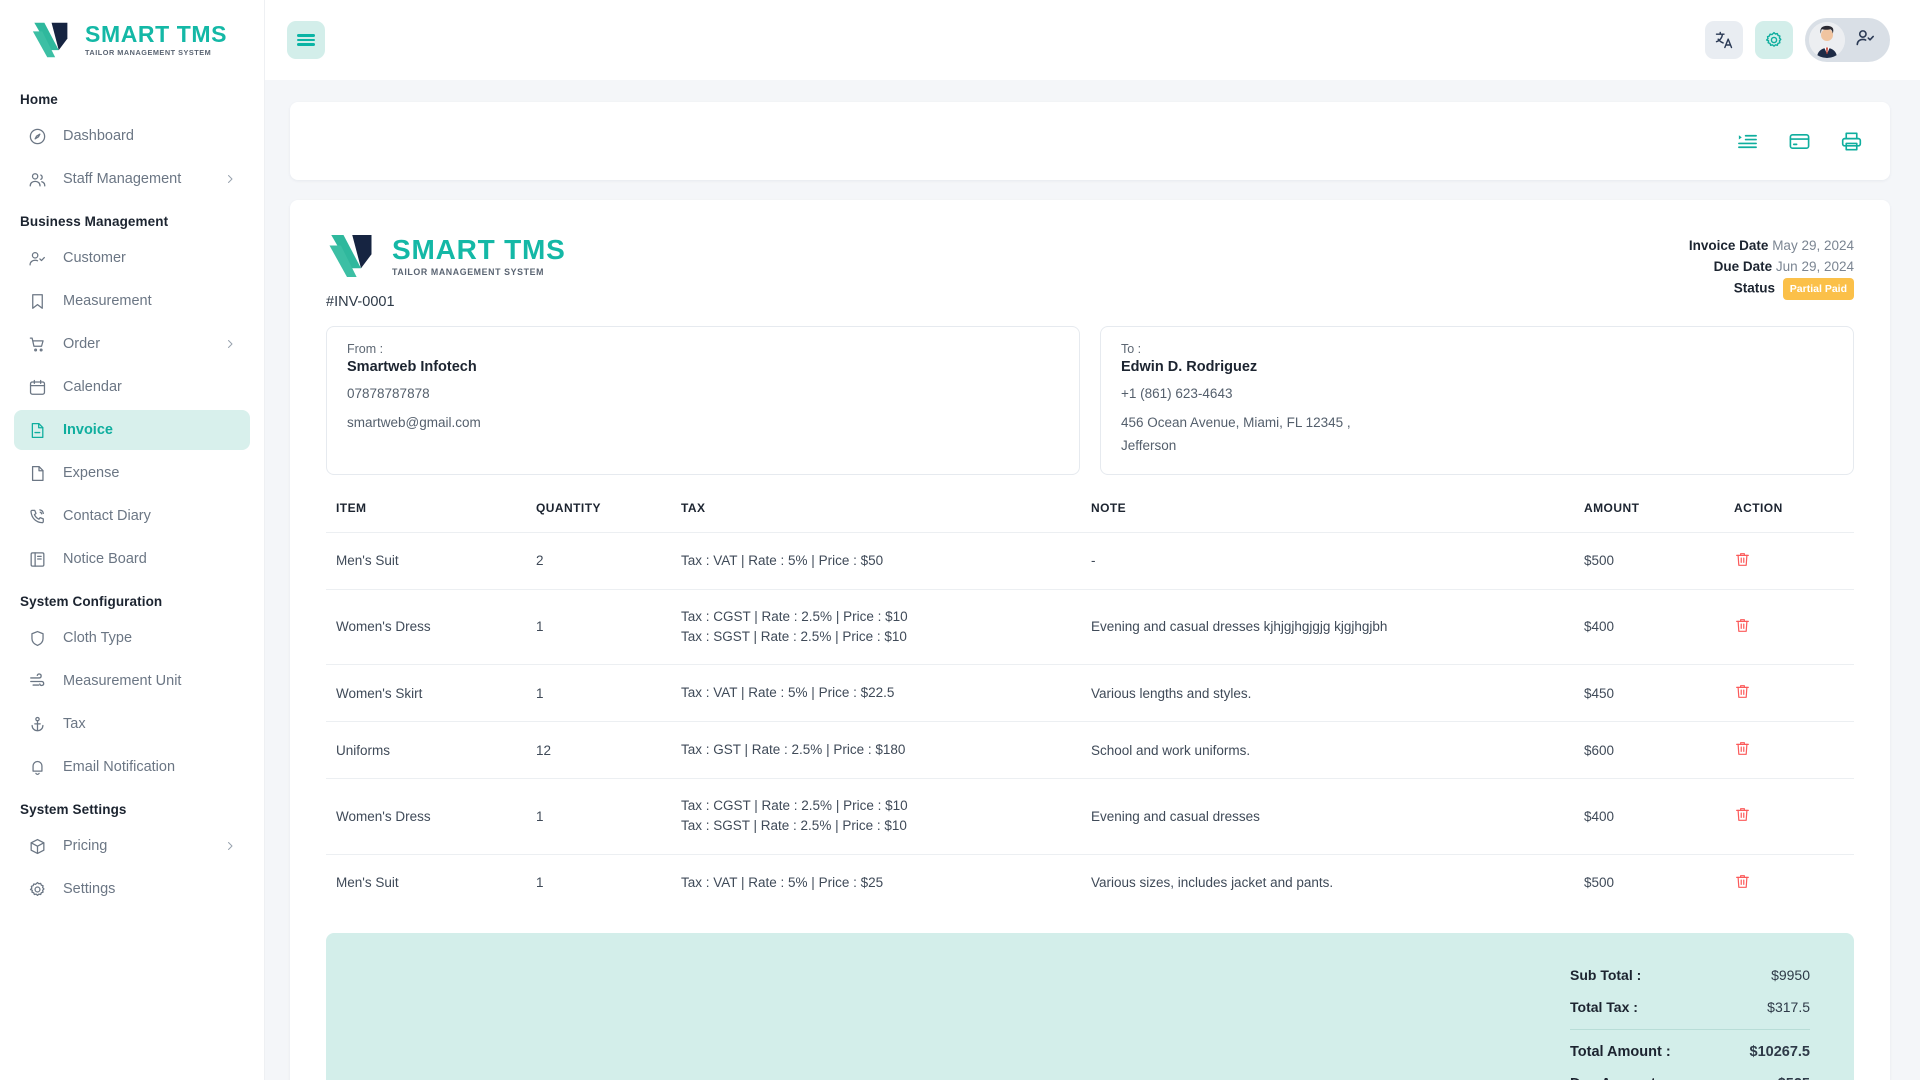  Describe the element at coordinates (132, 387) in the screenshot. I see `sidebar-item-calendar: Calendar` at that location.